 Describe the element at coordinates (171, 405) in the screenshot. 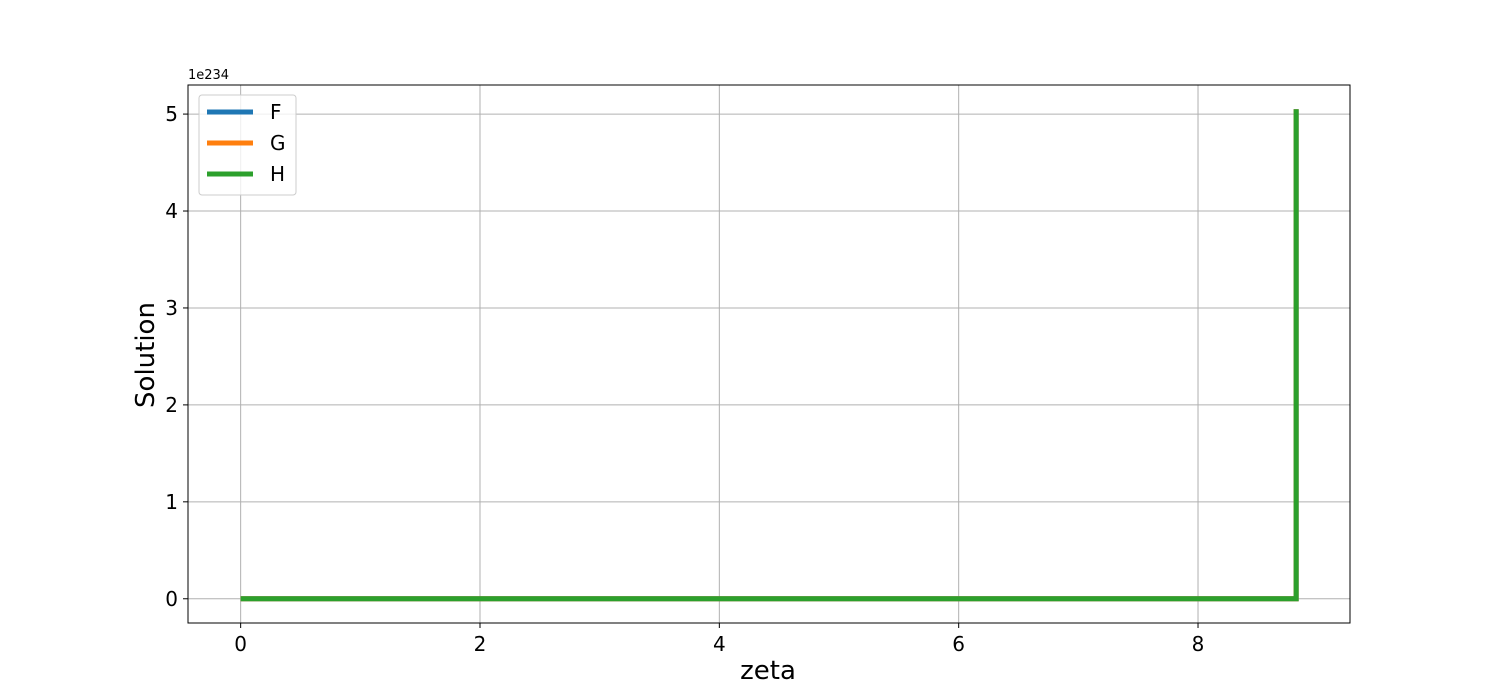

I see `y-tick-label: 2` at that location.